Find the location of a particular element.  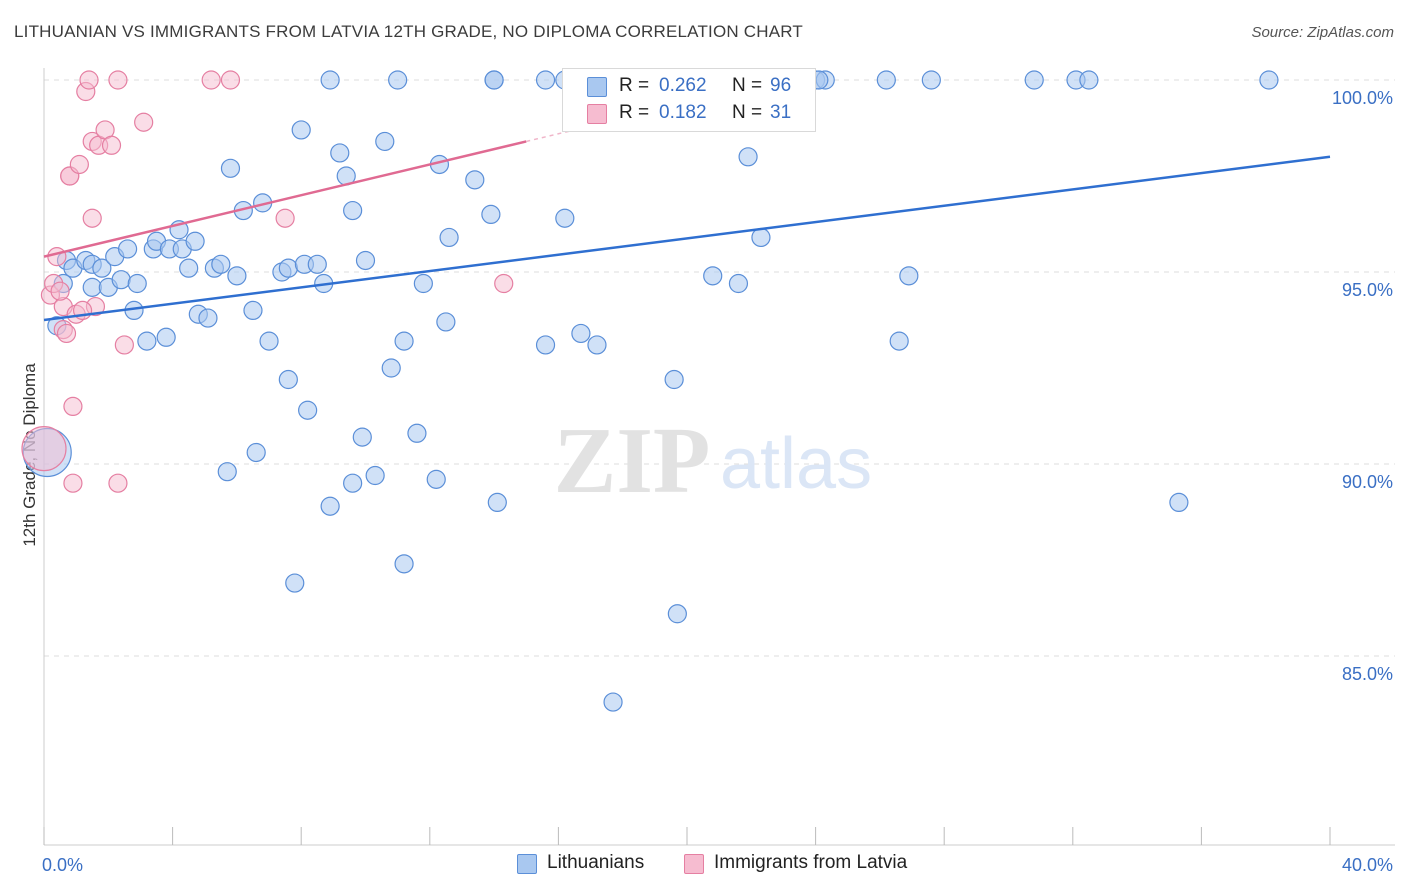

watermark-zip: ZIP is located at coordinates (632, 461).